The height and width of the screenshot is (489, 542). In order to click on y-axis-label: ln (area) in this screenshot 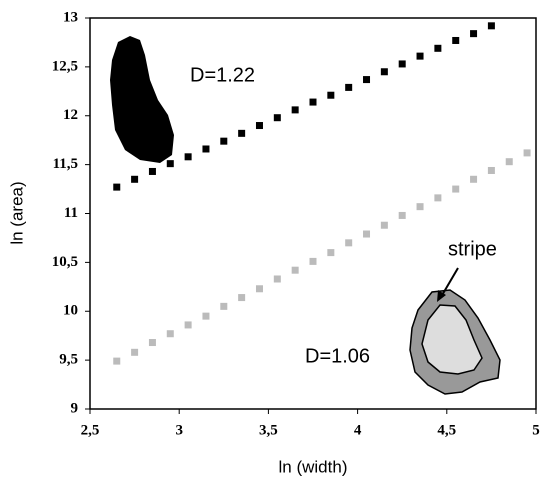, I will do `click(16, 212)`.